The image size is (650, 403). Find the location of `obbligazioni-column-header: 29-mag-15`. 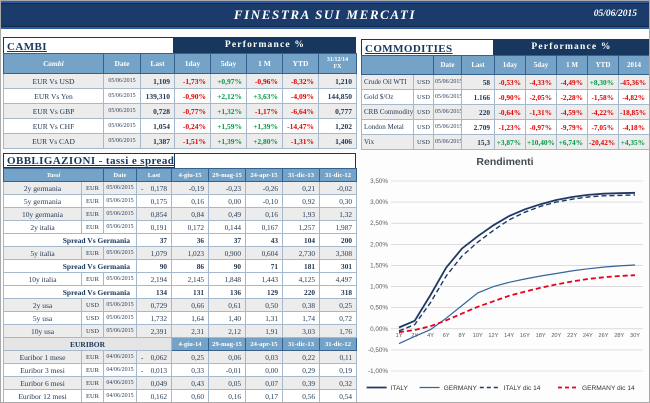

obbligazioni-column-header: 29-mag-15 is located at coordinates (227, 175).